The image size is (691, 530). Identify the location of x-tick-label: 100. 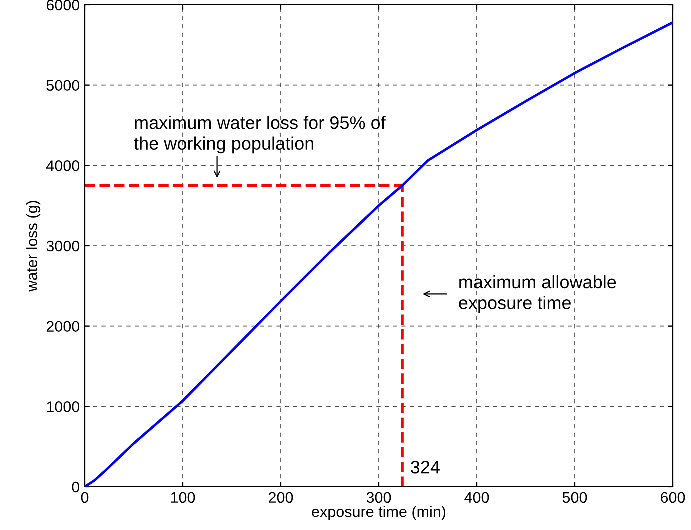
(183, 498).